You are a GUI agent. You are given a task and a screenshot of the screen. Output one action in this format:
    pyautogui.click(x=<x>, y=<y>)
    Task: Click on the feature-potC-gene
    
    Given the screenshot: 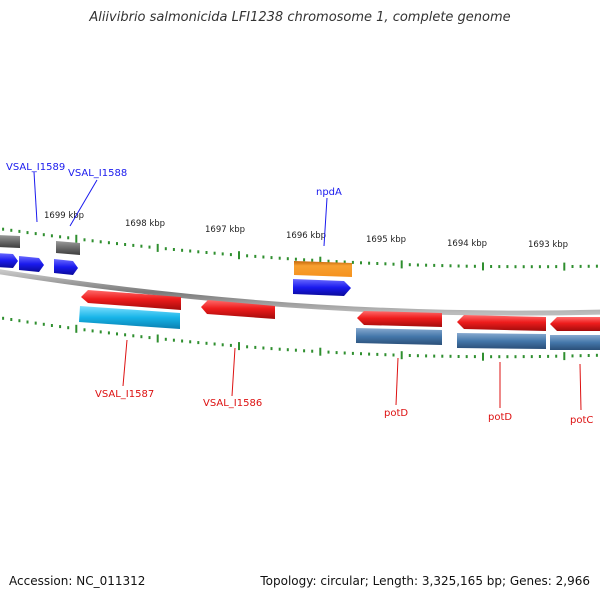 What is the action you would take?
    pyautogui.click(x=575, y=342)
    